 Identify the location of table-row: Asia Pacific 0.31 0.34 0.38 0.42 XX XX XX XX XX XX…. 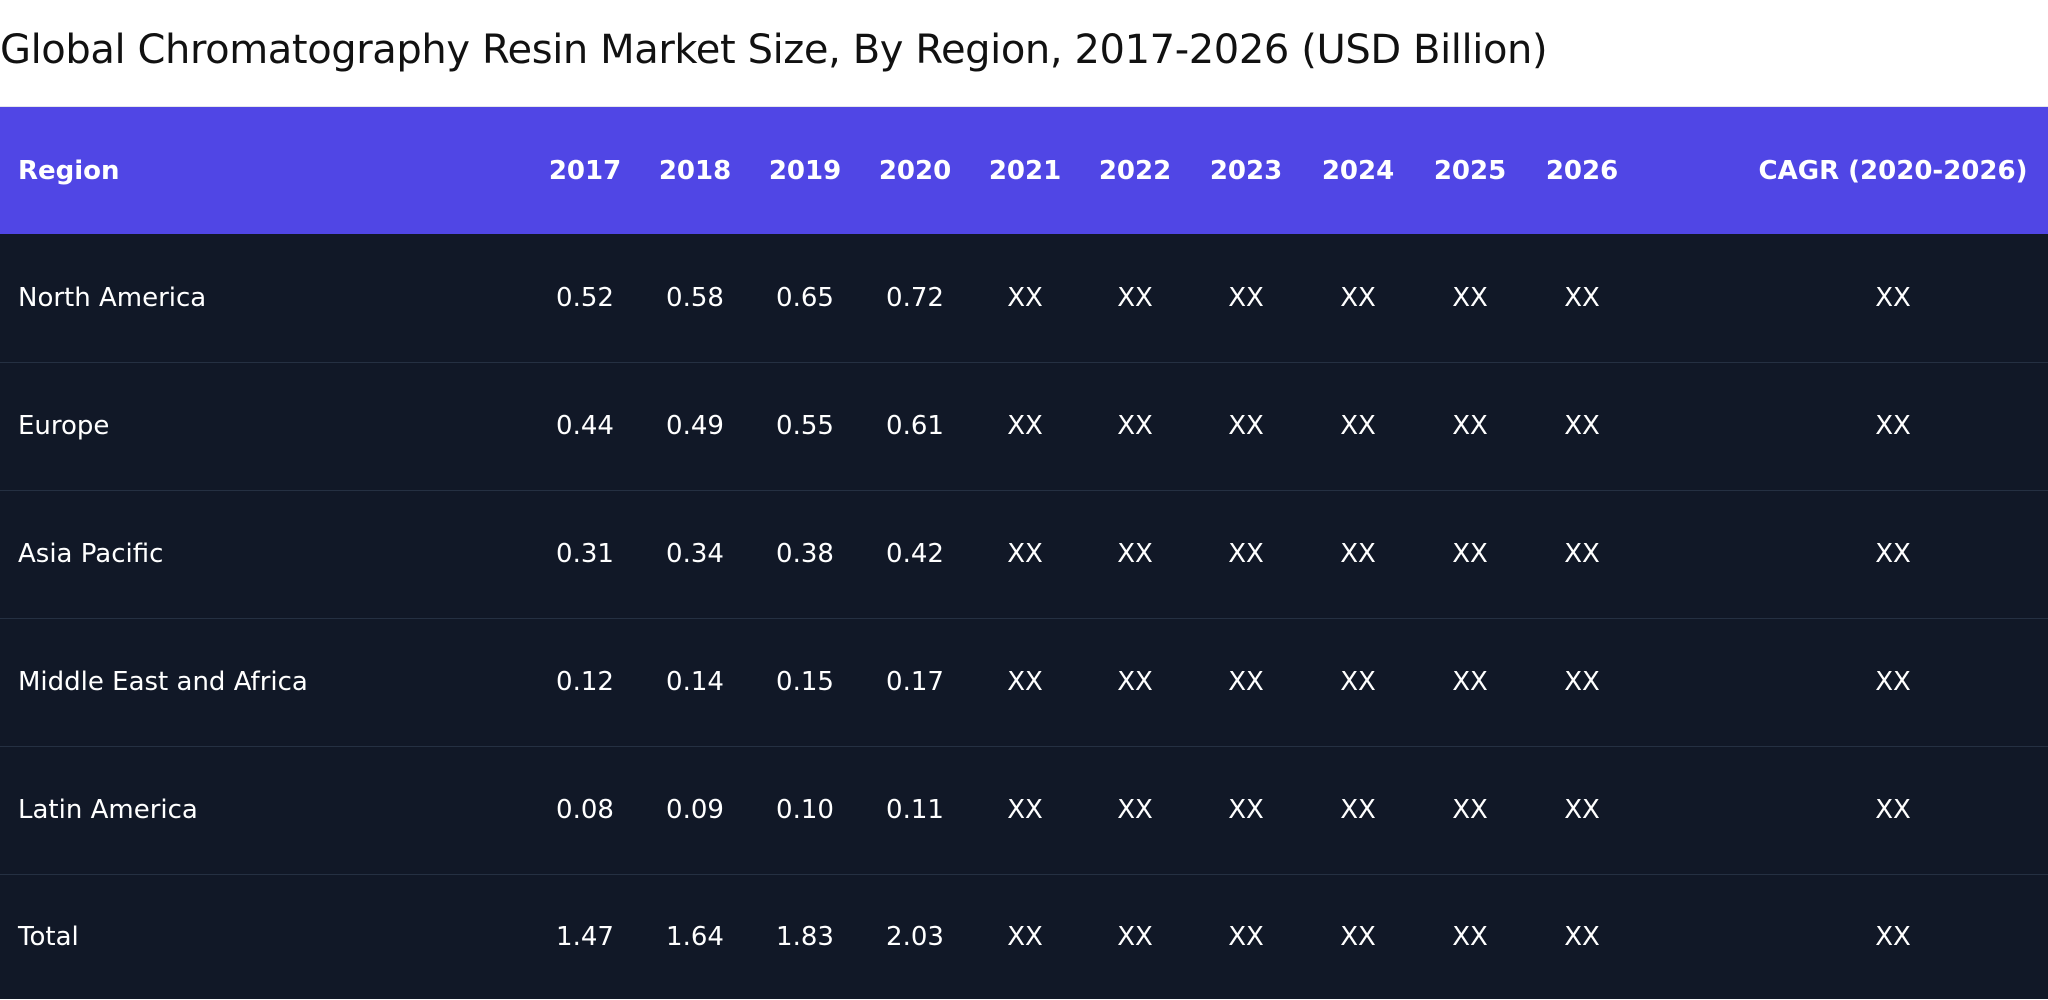
(1024, 553).